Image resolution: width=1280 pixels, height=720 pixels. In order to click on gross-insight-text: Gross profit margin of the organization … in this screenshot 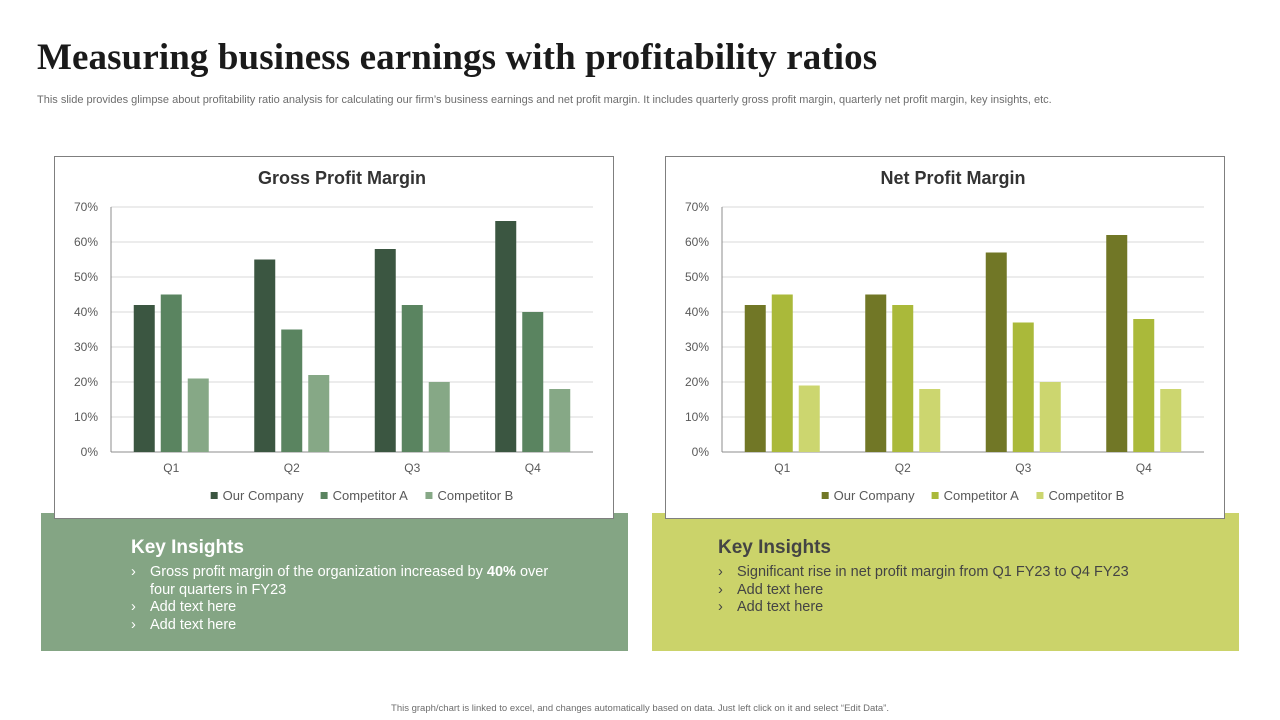, I will do `click(318, 572)`.